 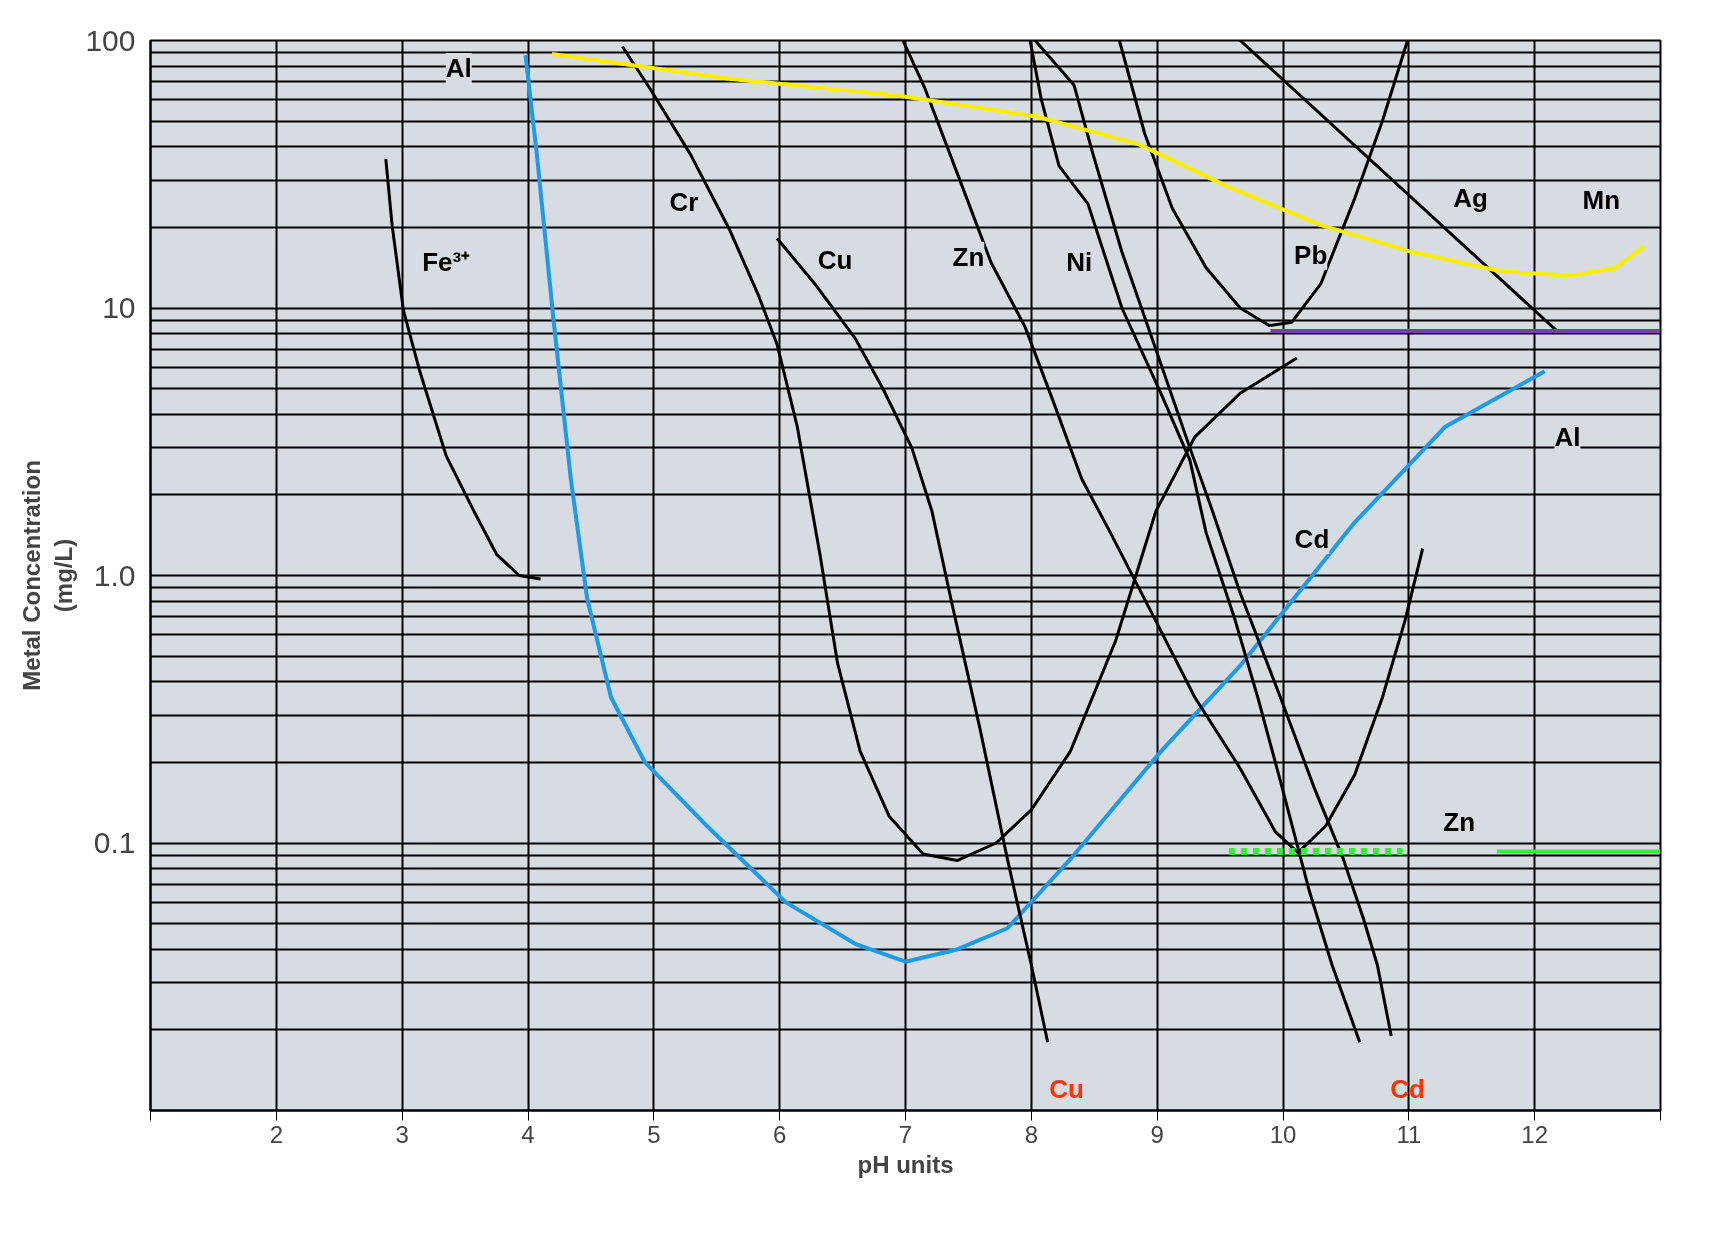 What do you see at coordinates (1283, 1134) in the screenshot?
I see `x-tick-label: 10` at bounding box center [1283, 1134].